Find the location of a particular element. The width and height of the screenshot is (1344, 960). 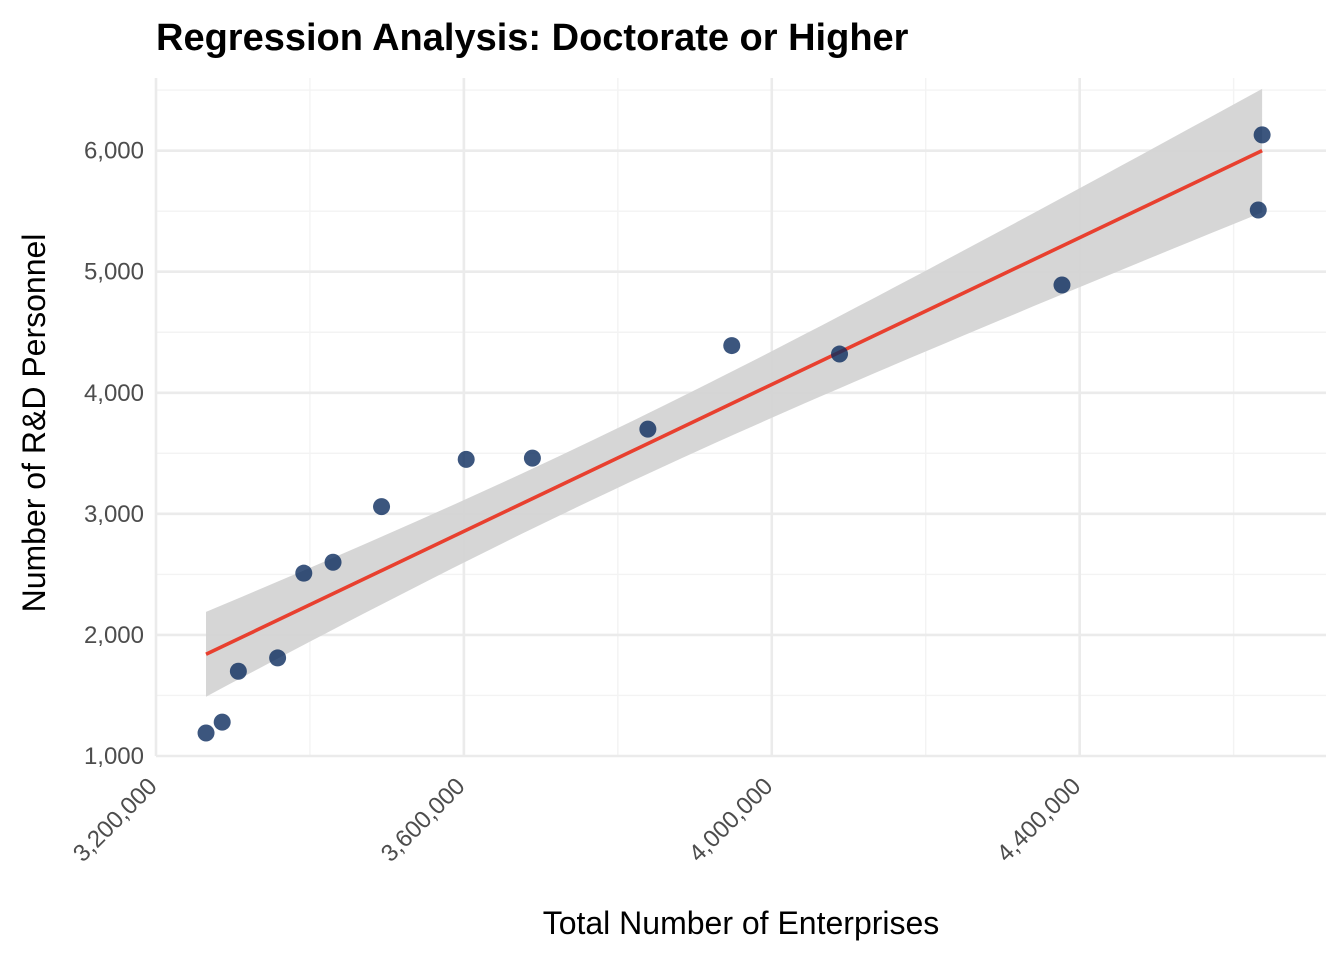

x-axis-title: Total Number of Enterprises is located at coordinates (741, 923).